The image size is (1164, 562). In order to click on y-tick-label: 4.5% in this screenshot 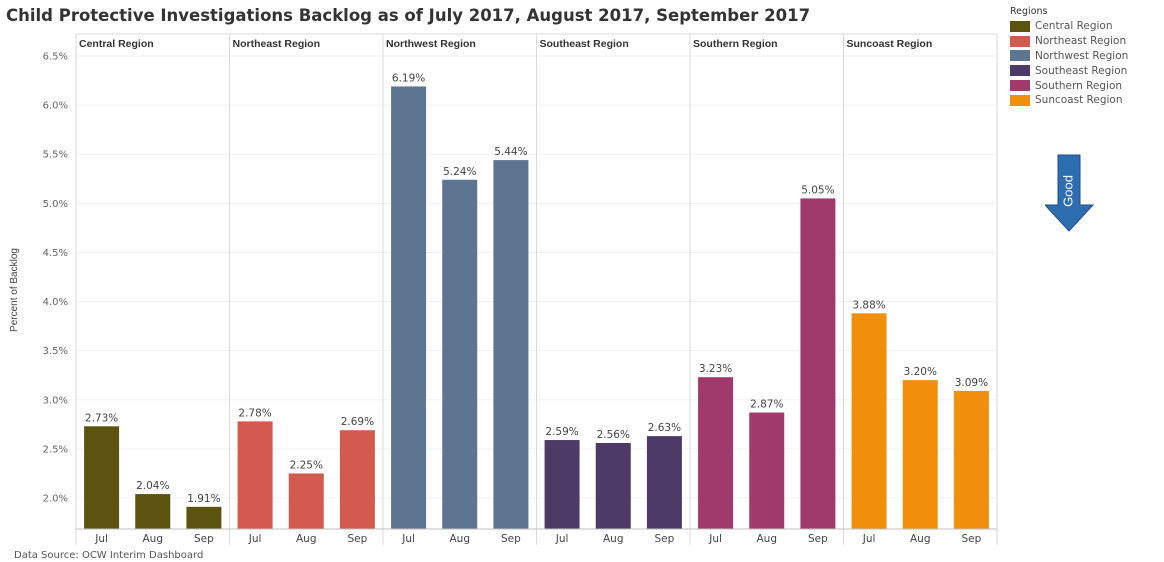, I will do `click(55, 253)`.